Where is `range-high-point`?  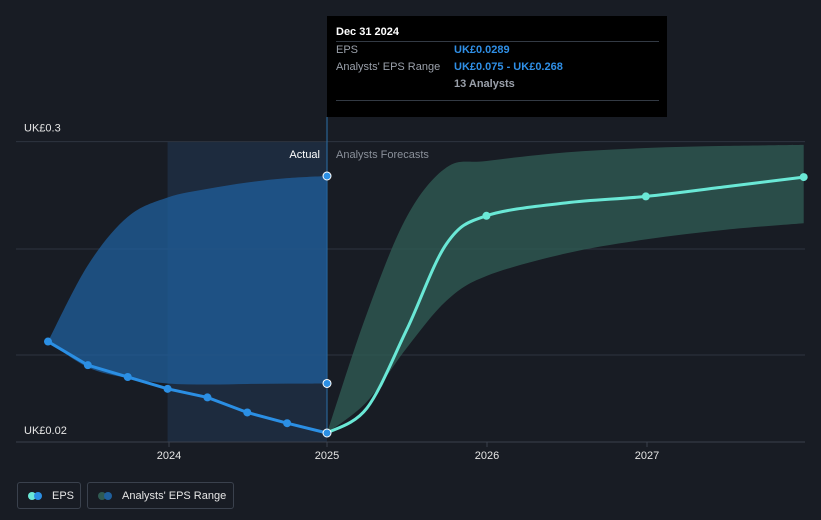
range-high-point is located at coordinates (327, 176).